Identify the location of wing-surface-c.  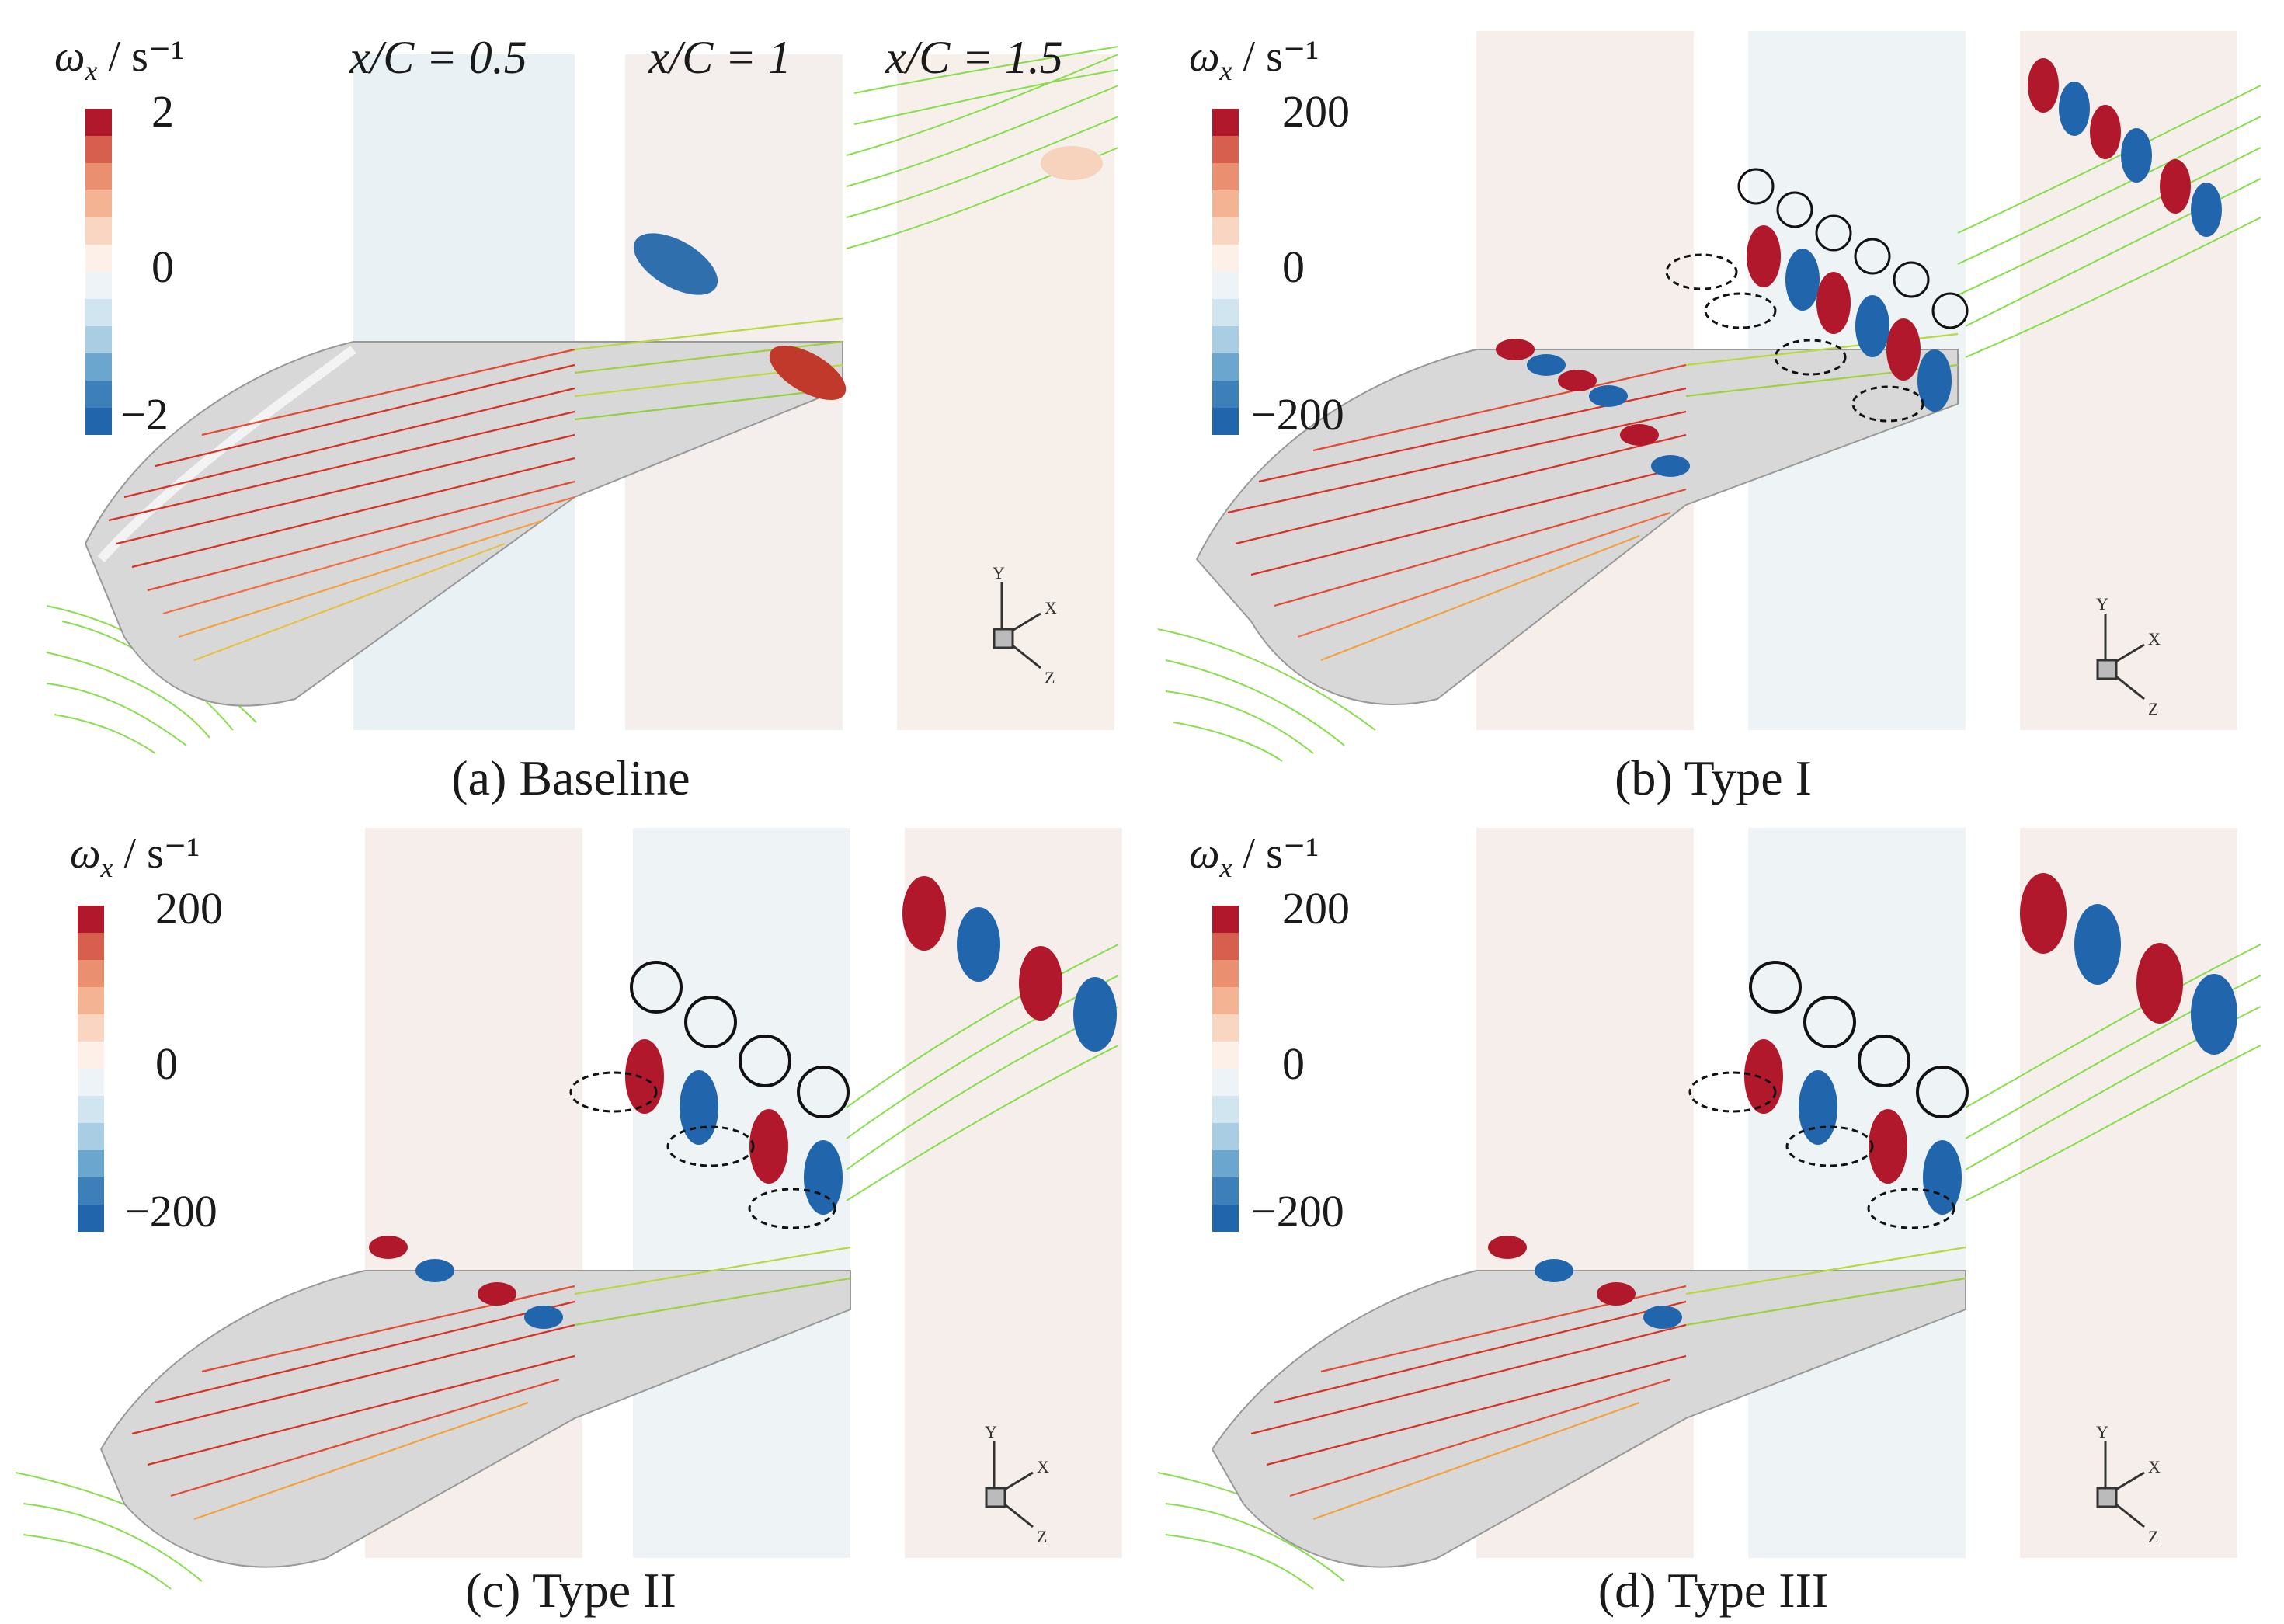
(475, 1419).